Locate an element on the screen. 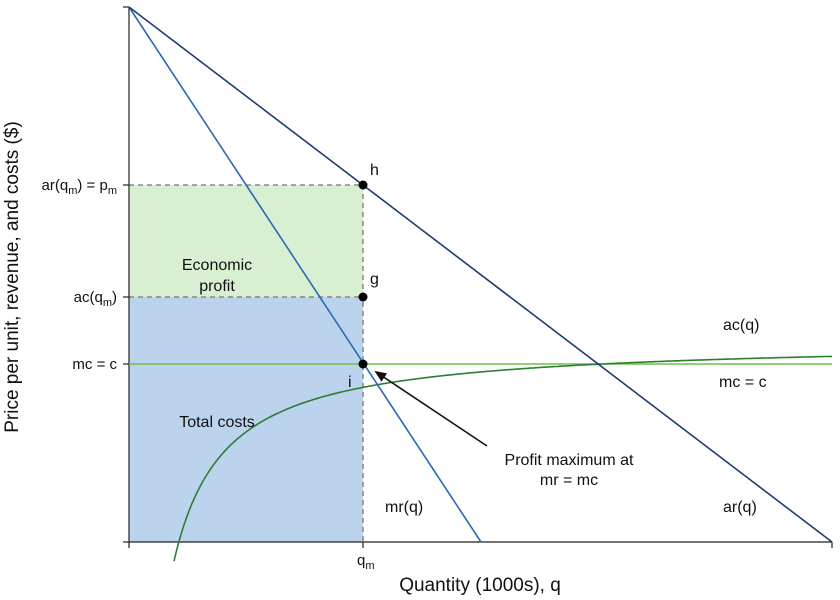 Image resolution: width=840 pixels, height=600 pixels. x-tick-label-qm: qm is located at coordinates (366, 562).